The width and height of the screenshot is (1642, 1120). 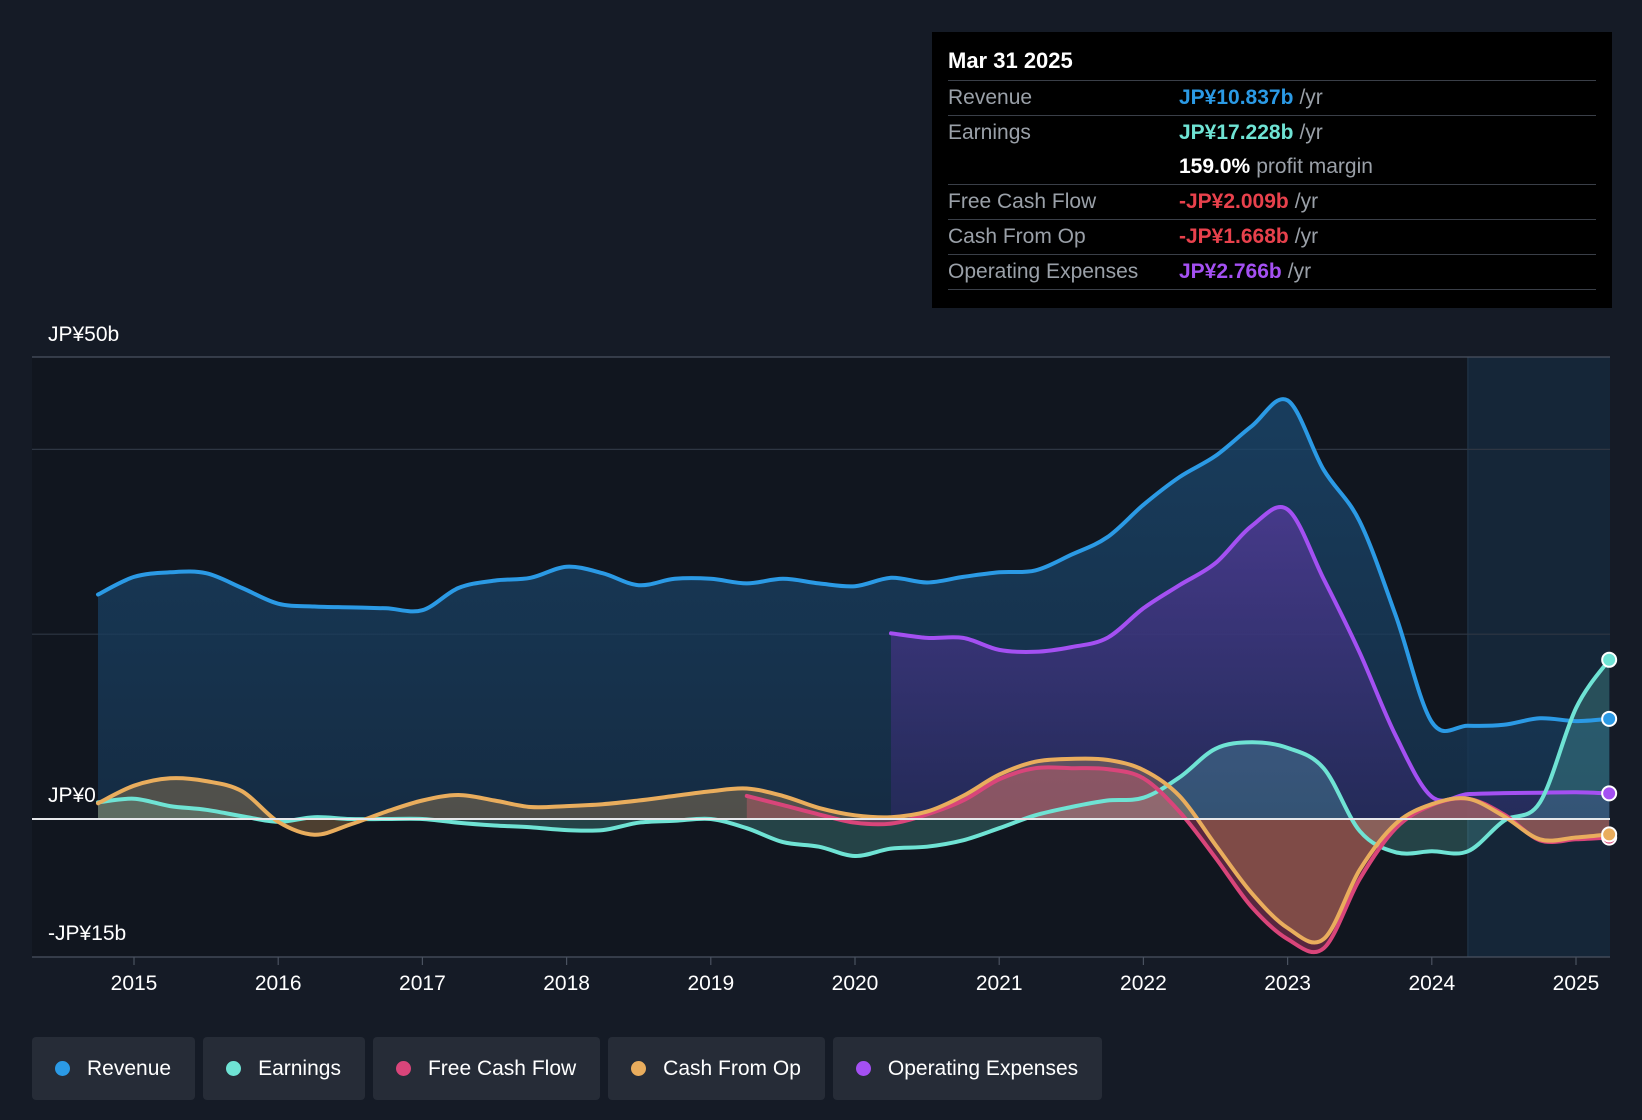 I want to click on y-tick-label-zero: JP¥0, so click(x=72, y=795).